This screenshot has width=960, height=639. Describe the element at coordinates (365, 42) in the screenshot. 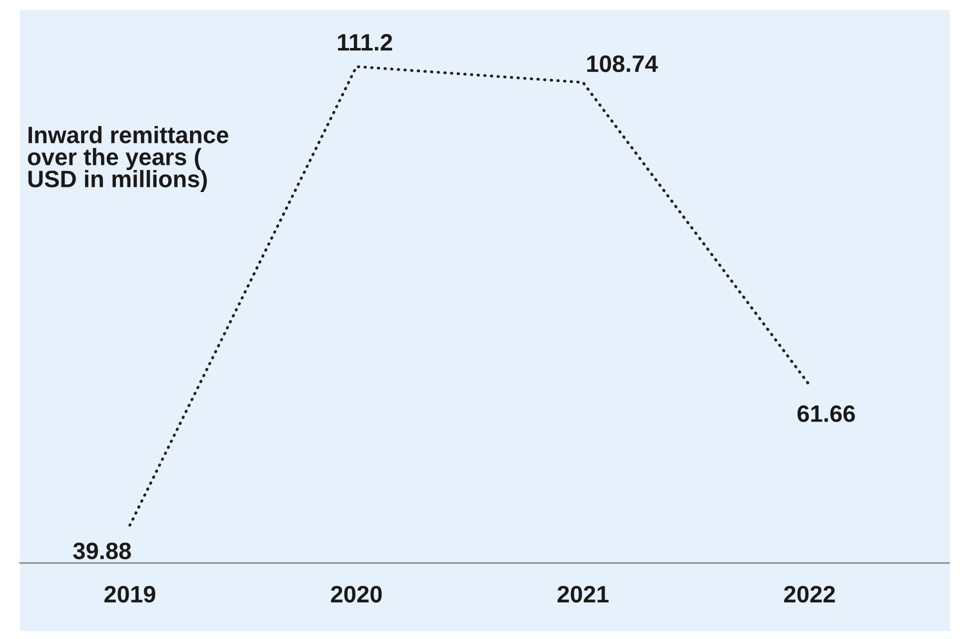

I see `data-label: 111.2` at that location.